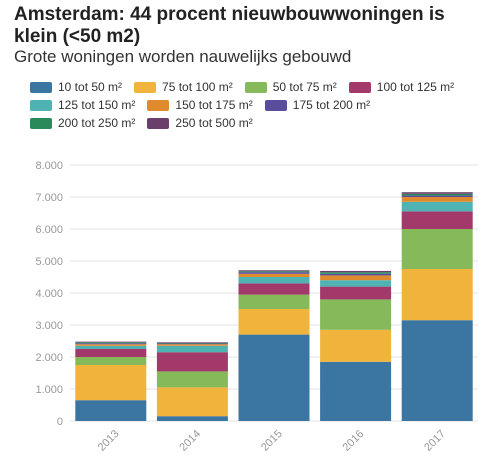 This screenshot has height=462, width=485. I want to click on legend-item: 100 tot 125 m², so click(401, 87).